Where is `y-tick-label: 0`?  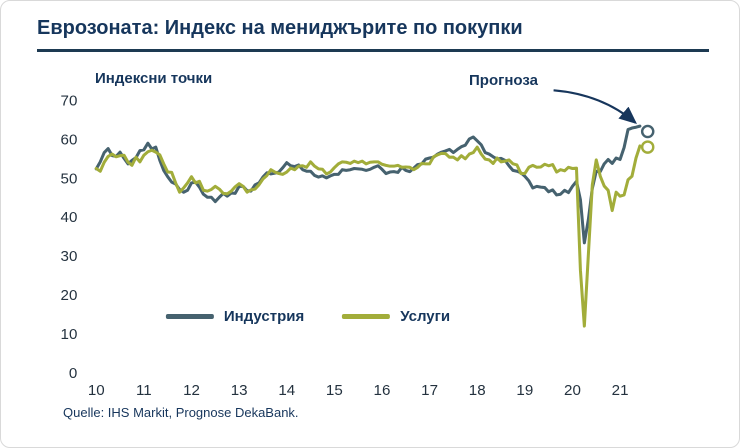 y-tick-label: 0 is located at coordinates (73, 373).